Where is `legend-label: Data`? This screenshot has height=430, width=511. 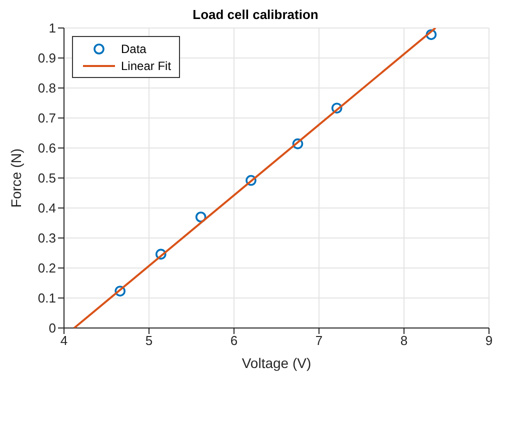 legend-label: Data is located at coordinates (133, 49).